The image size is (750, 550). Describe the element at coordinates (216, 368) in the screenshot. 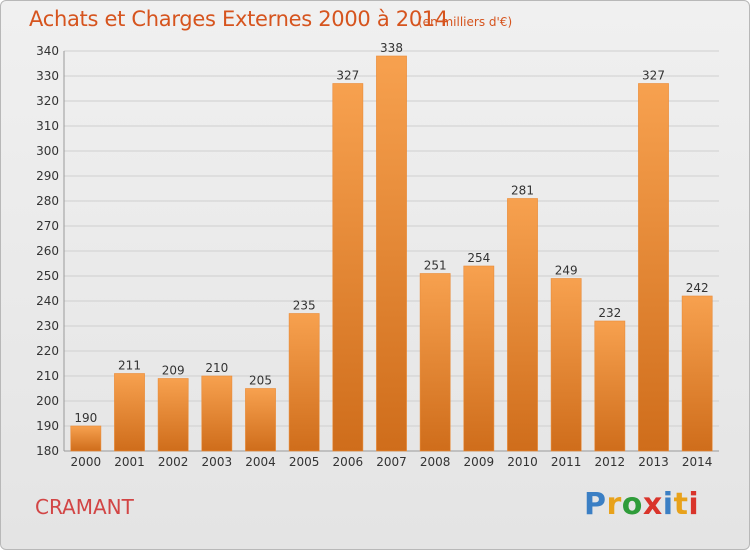

I see `bar-value-label: 210` at that location.